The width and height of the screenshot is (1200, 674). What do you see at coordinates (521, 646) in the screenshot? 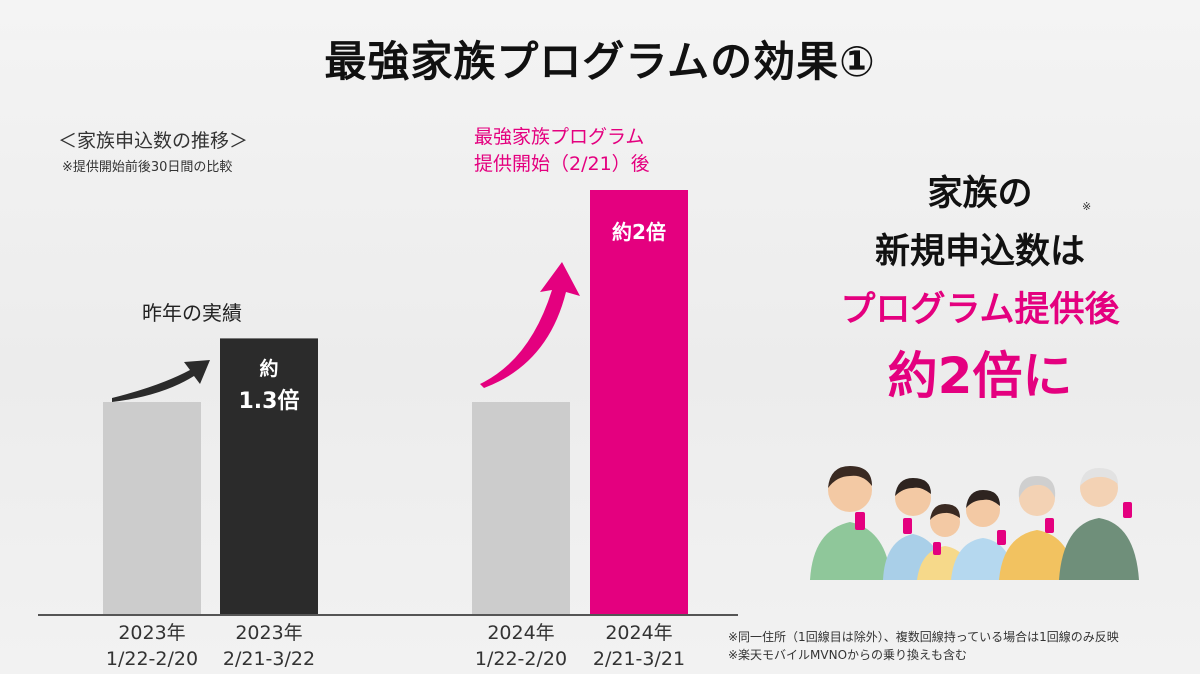
I see `x-tick-label-3: 2024年 1/22-2/20` at bounding box center [521, 646].